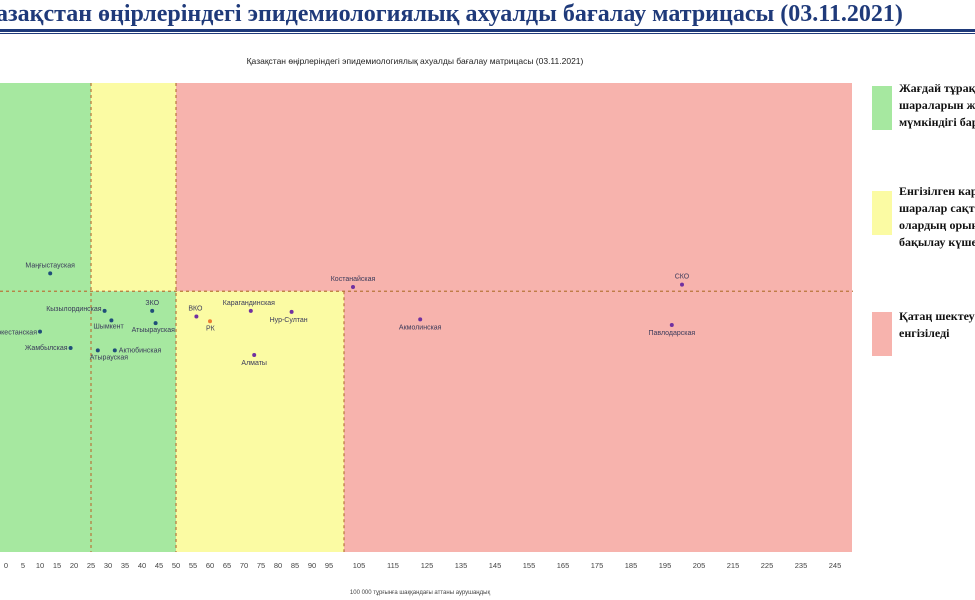 This screenshot has width=975, height=600. What do you see at coordinates (882, 213) in the screenshot?
I see `legend-swatch-yellow` at bounding box center [882, 213].